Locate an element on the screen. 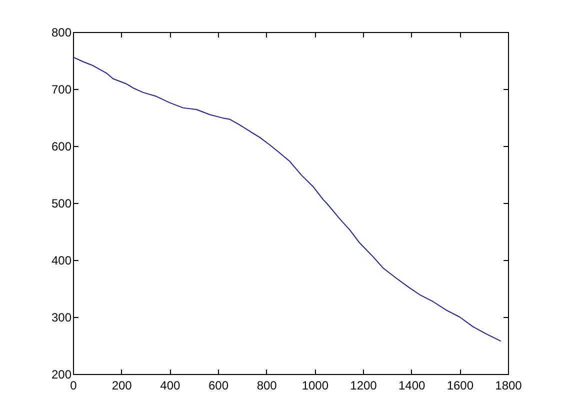 The image size is (561, 420). y-tick-label: 300 is located at coordinates (61, 317).